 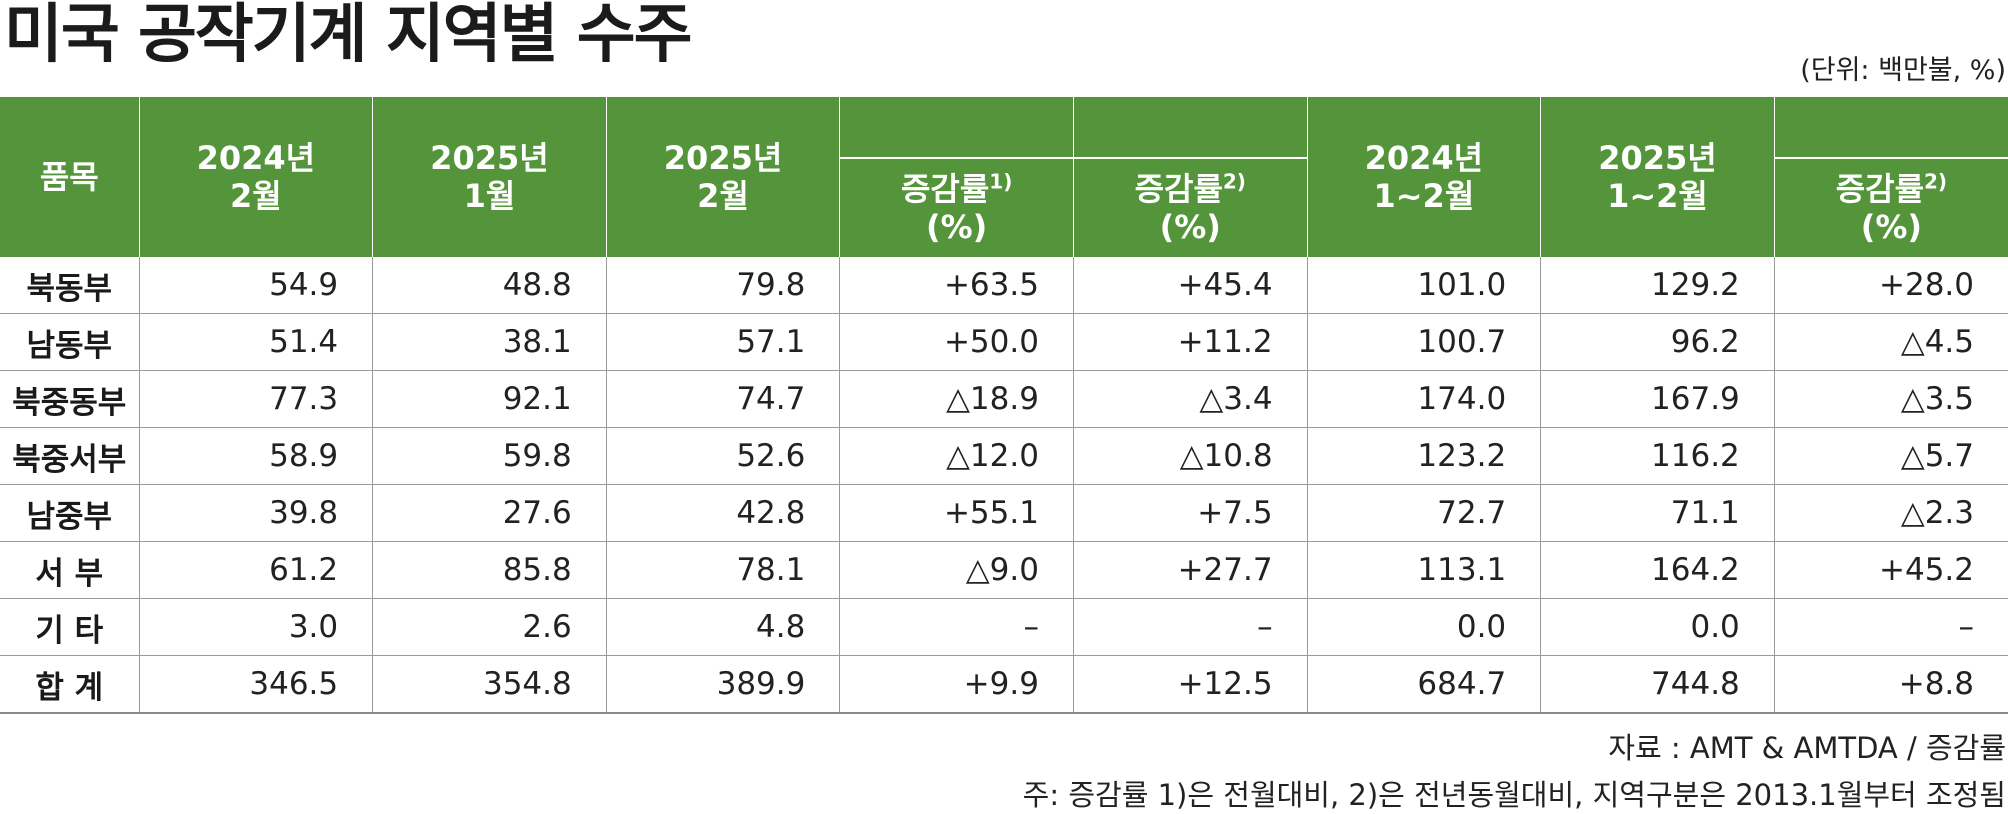 I want to click on header-change-cum: 증감률2) (%), so click(x=1890, y=207).